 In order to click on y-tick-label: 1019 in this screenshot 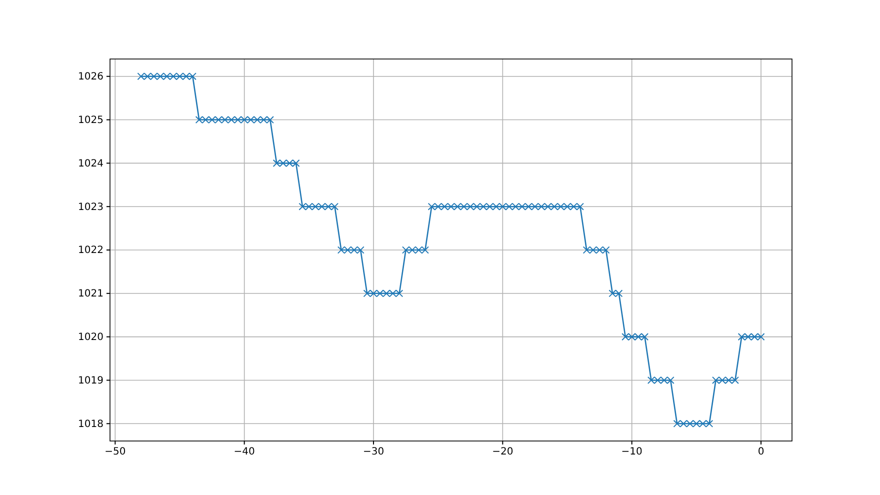, I will do `click(91, 380)`.